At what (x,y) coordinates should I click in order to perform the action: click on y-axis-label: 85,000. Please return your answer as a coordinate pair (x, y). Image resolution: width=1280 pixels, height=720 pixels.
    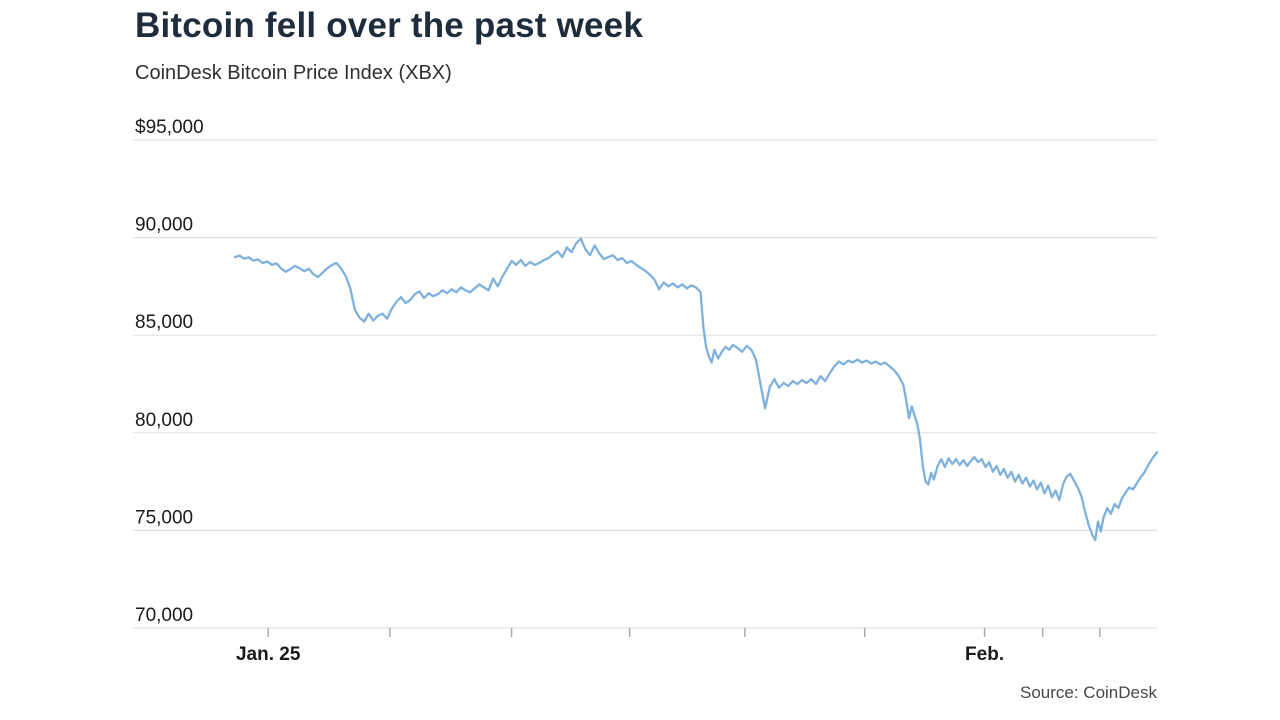
    Looking at the image, I should click on (164, 322).